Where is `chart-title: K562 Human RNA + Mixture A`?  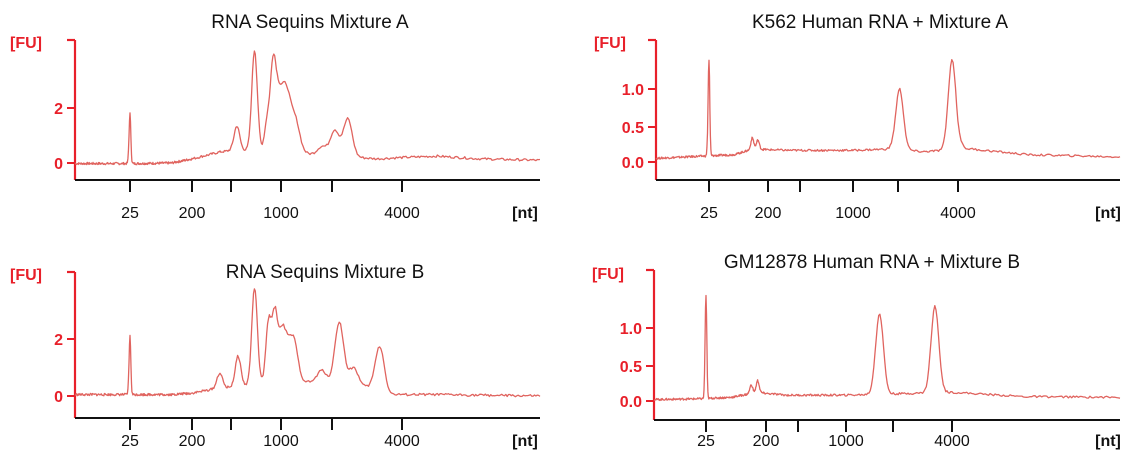 chart-title: K562 Human RNA + Mixture A is located at coordinates (880, 22).